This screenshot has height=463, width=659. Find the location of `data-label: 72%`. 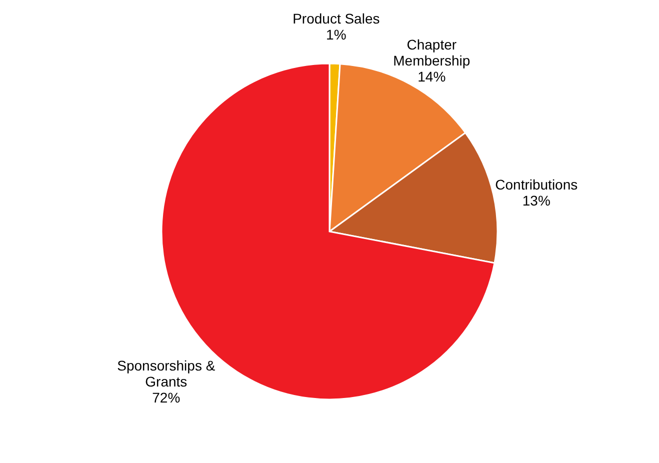

data-label: 72% is located at coordinates (166, 398).